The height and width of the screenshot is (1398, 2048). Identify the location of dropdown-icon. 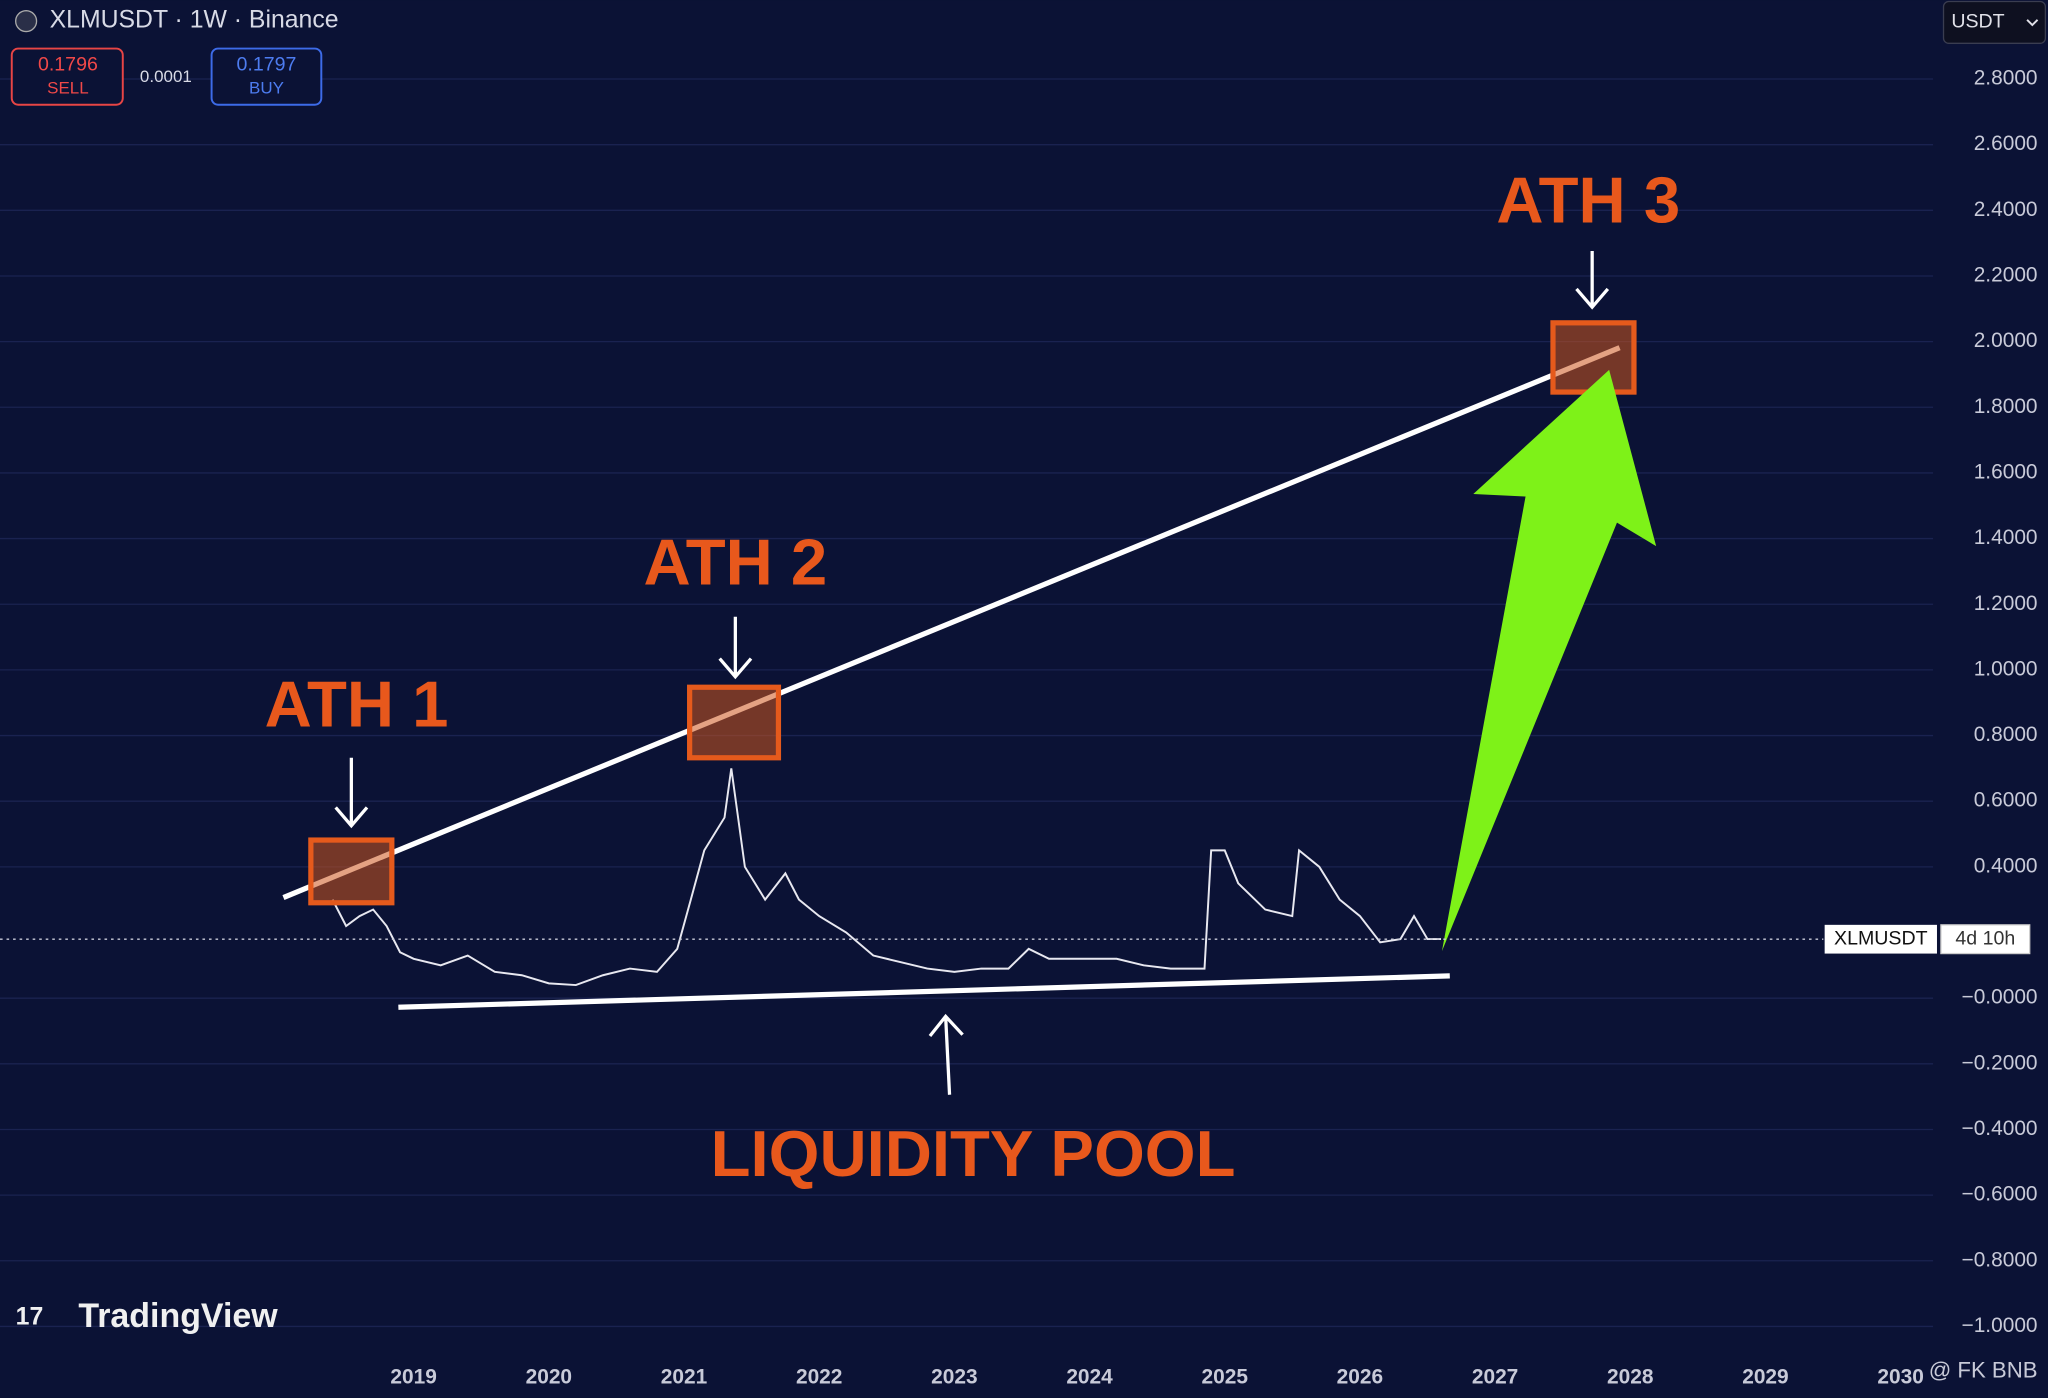
(2032, 23).